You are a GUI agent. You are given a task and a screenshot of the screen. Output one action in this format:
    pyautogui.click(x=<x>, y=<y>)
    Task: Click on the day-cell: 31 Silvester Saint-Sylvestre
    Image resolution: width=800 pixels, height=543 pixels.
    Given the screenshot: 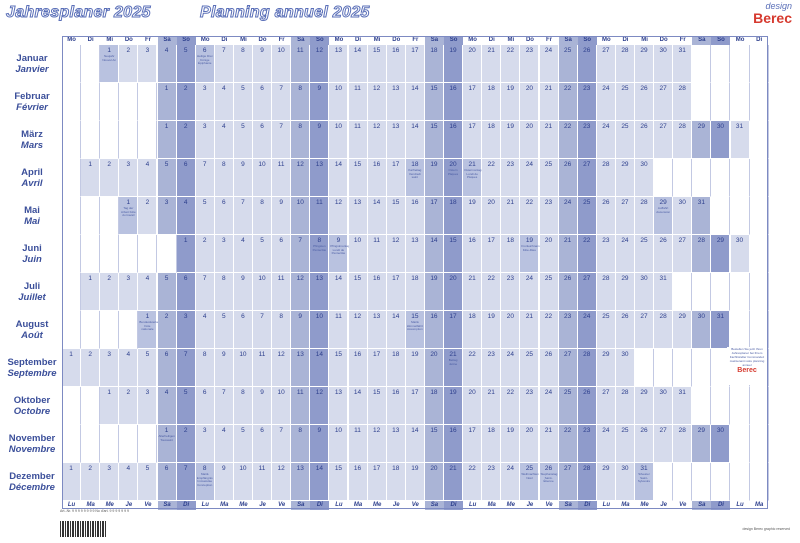 What is the action you would take?
    pyautogui.click(x=645, y=482)
    